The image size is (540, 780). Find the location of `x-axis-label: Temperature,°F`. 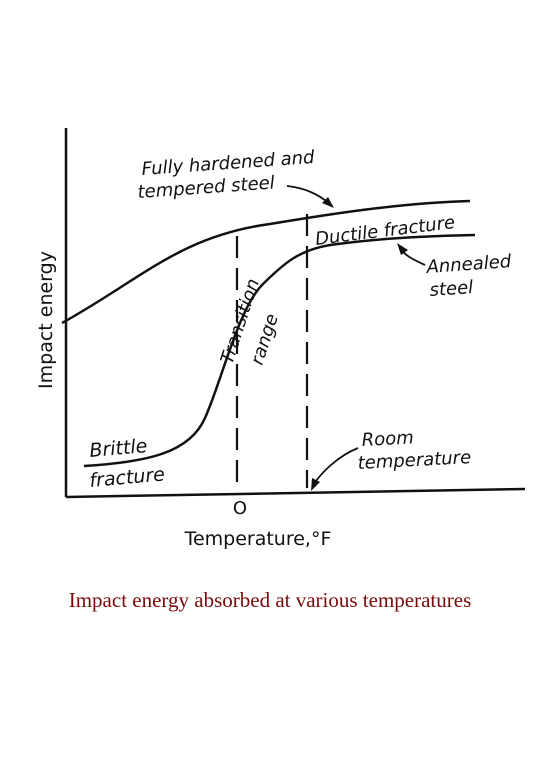

x-axis-label: Temperature,°F is located at coordinates (258, 539).